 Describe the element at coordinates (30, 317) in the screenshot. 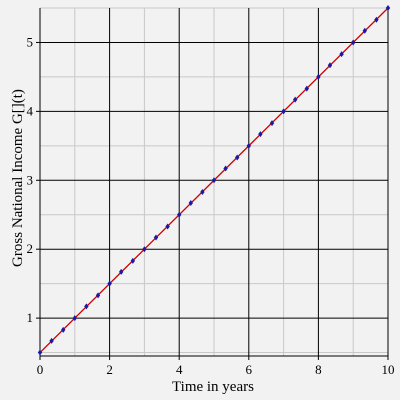

I see `y-tick-label: 1` at that location.